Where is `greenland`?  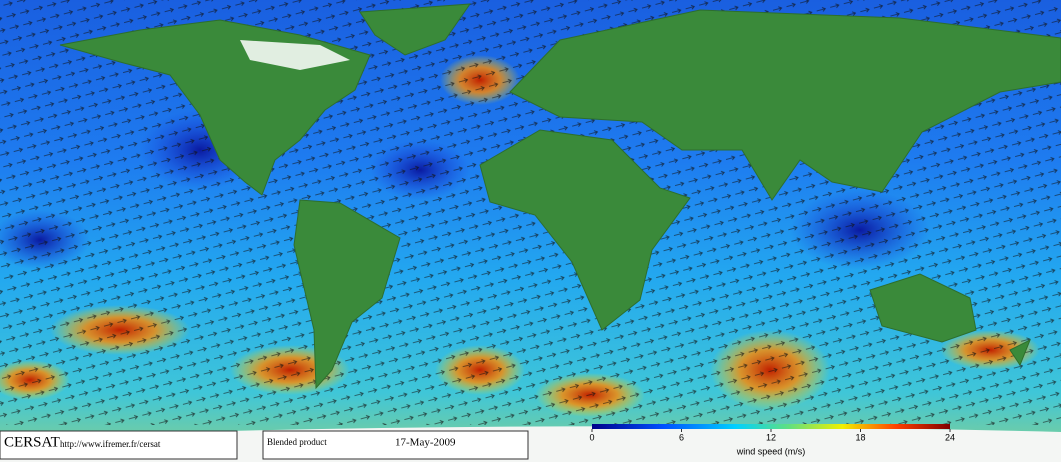
greenland is located at coordinates (415, 29).